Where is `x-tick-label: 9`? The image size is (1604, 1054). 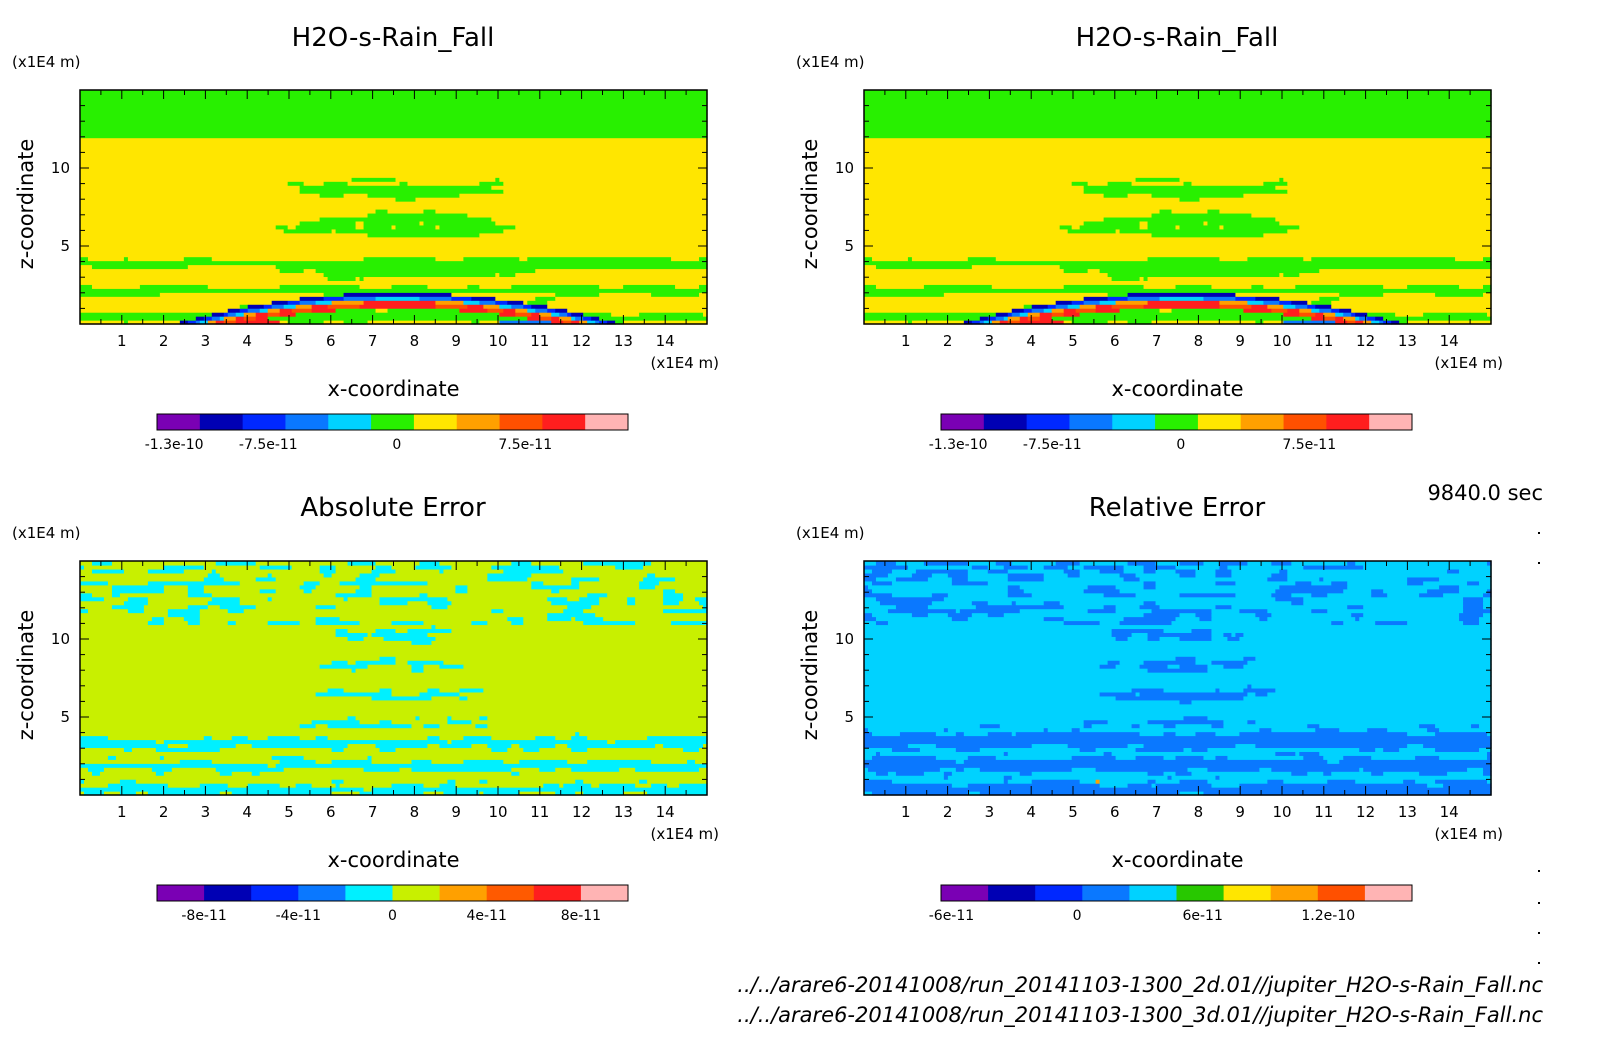 x-tick-label: 9 is located at coordinates (456, 341).